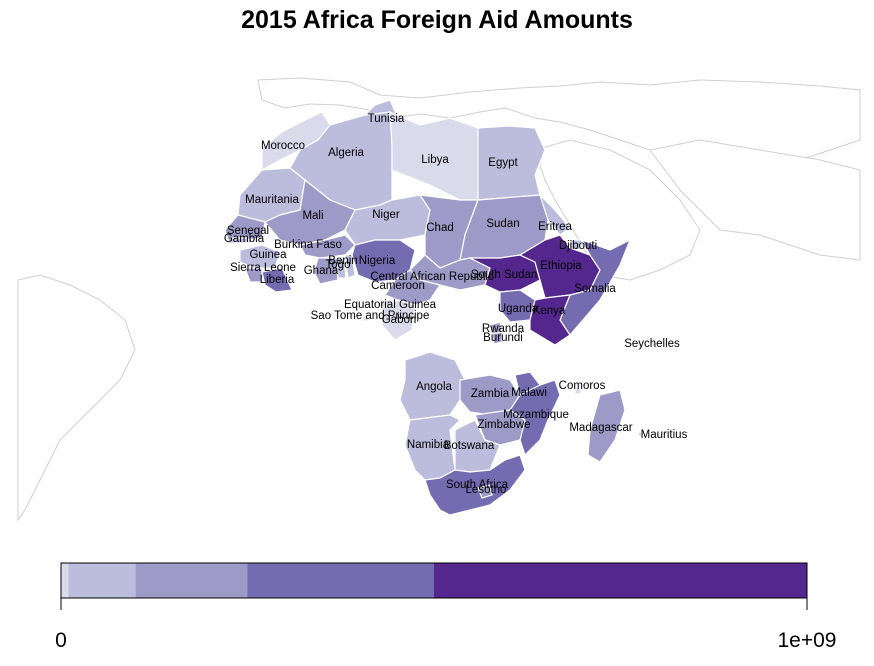 The width and height of the screenshot is (874, 666). I want to click on country-label: Ghana, so click(321, 271).